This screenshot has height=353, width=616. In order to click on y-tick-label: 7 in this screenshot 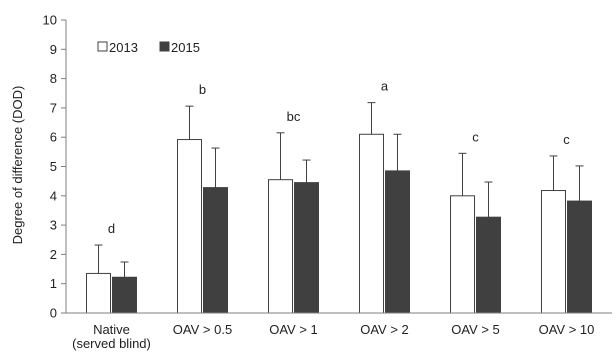, I will do `click(53, 107)`.